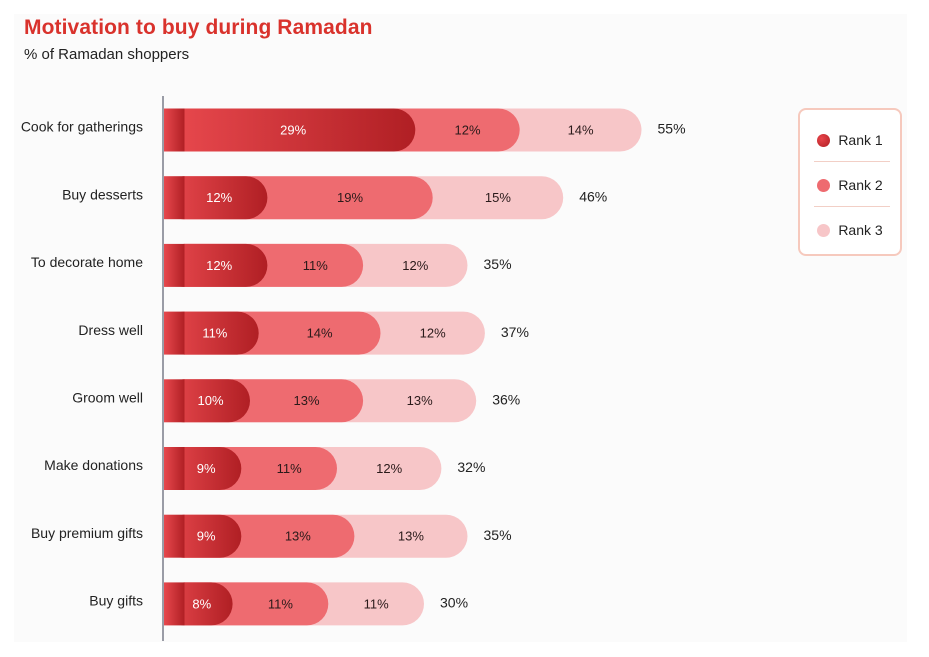 This screenshot has width=929, height=657. What do you see at coordinates (107, 398) in the screenshot?
I see `category-label-groom-well: Groom well` at bounding box center [107, 398].